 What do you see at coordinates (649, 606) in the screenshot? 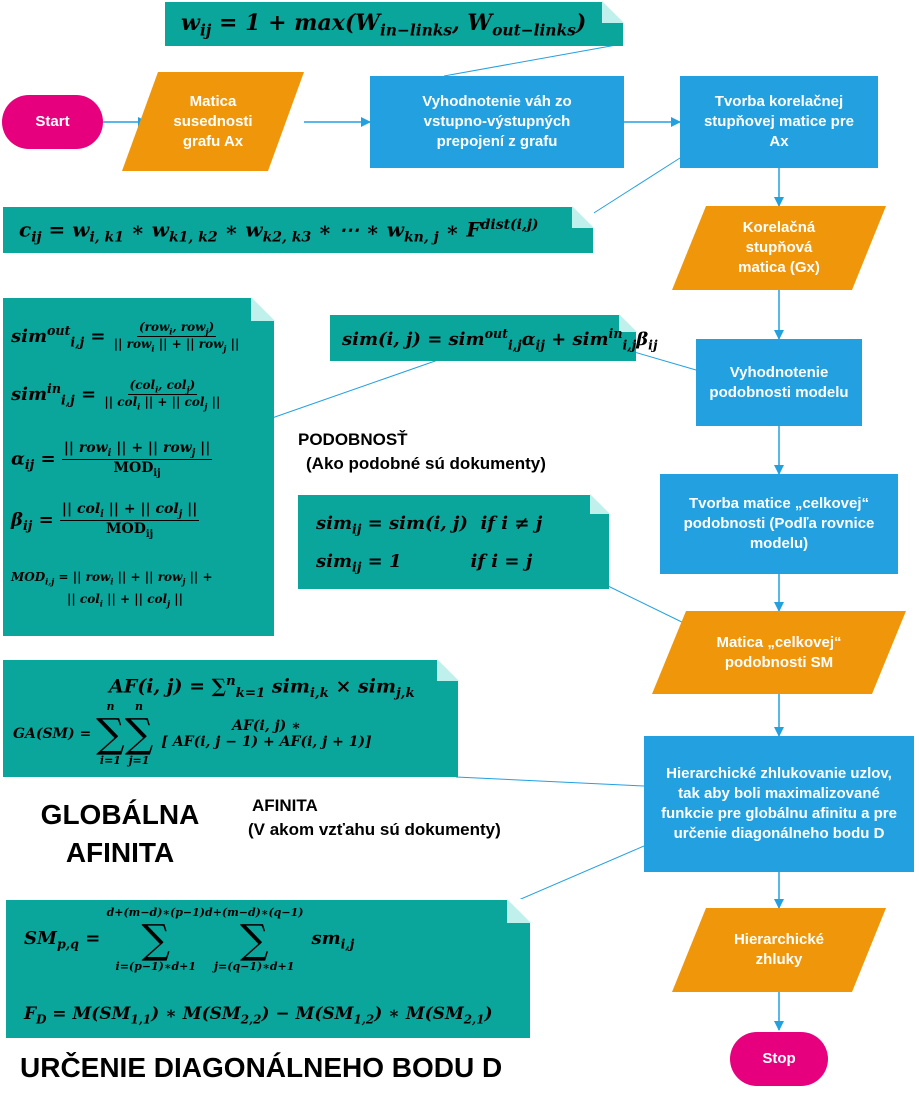
I see `link-simij-totalmatrix` at bounding box center [649, 606].